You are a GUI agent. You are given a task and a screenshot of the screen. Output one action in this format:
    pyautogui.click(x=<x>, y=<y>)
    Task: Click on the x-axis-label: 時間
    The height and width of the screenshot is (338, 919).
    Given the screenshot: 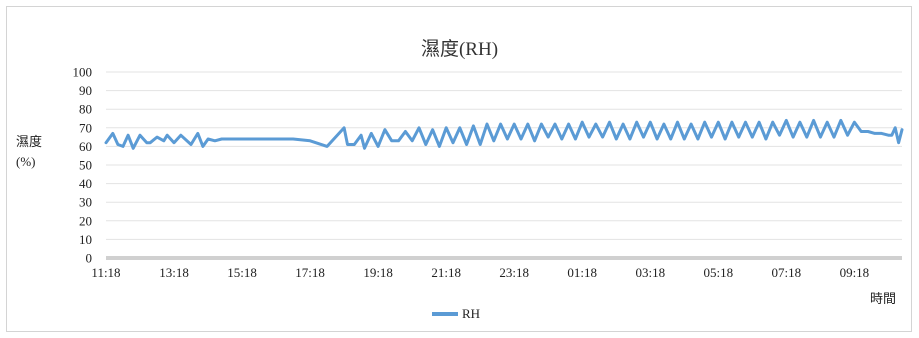 What is the action you would take?
    pyautogui.click(x=883, y=298)
    